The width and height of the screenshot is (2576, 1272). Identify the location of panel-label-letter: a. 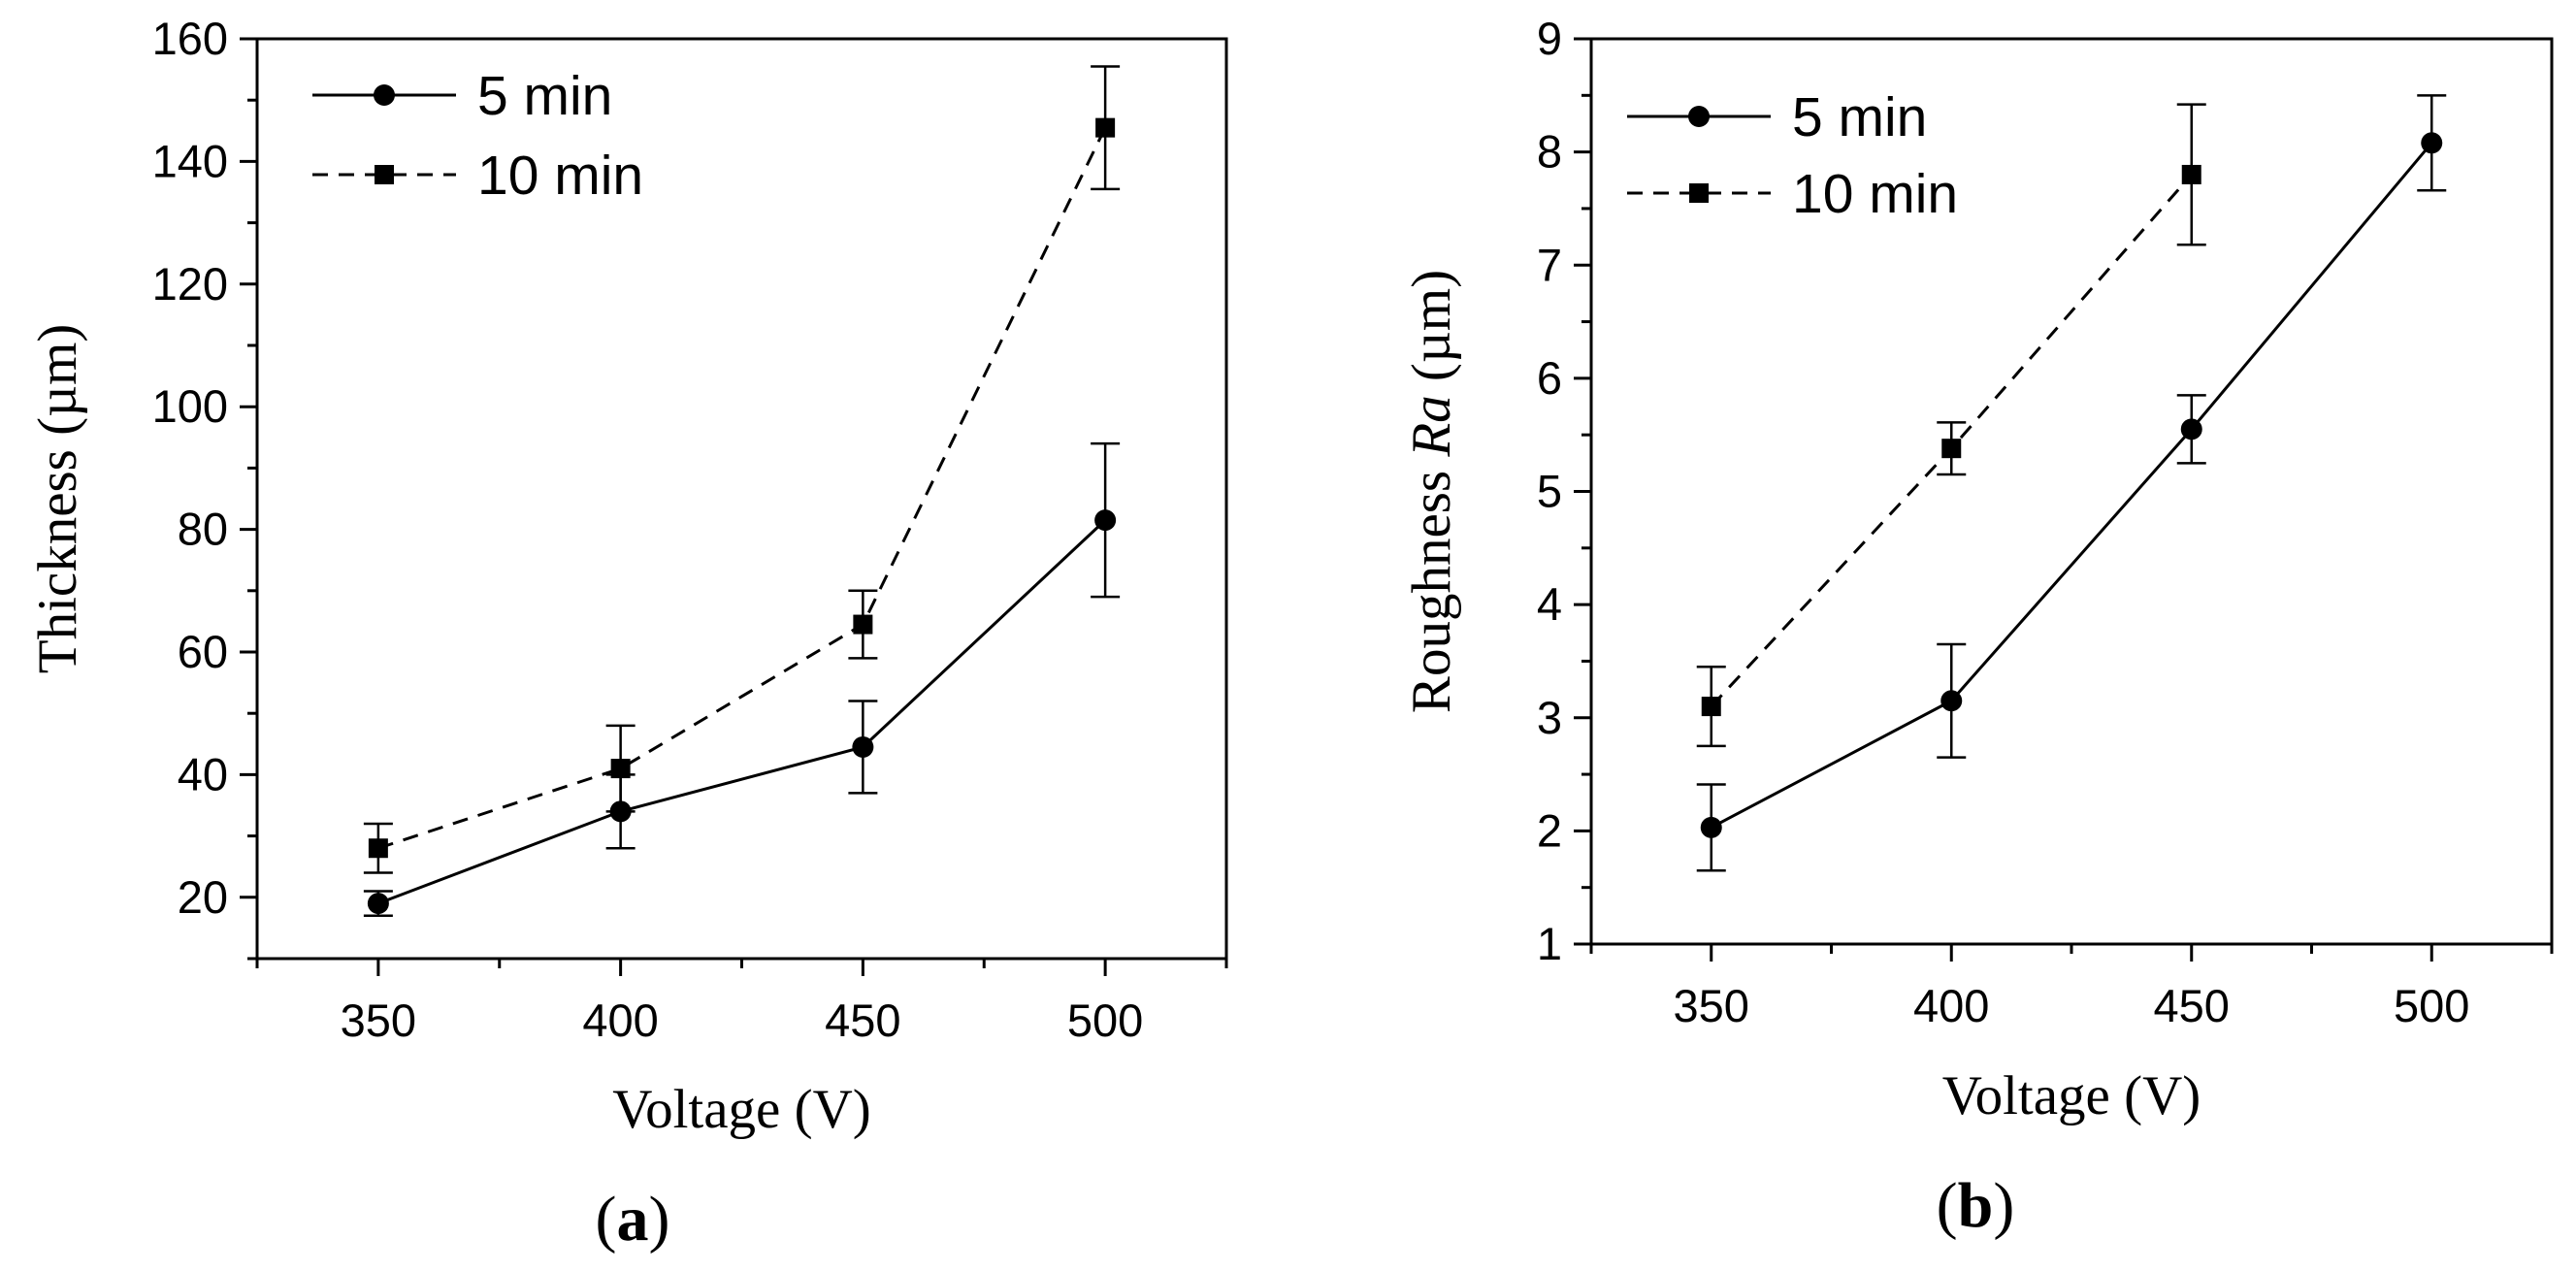
(633, 1219).